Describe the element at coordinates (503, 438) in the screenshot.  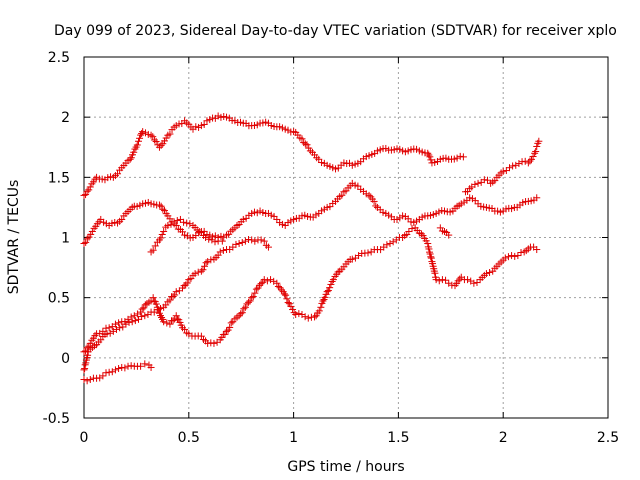
I see `x-tick-label: 2` at that location.